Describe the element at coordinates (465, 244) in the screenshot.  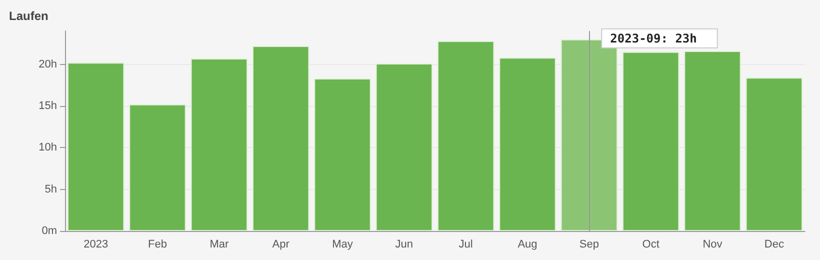
I see `x-tick-label: Jul` at that location.